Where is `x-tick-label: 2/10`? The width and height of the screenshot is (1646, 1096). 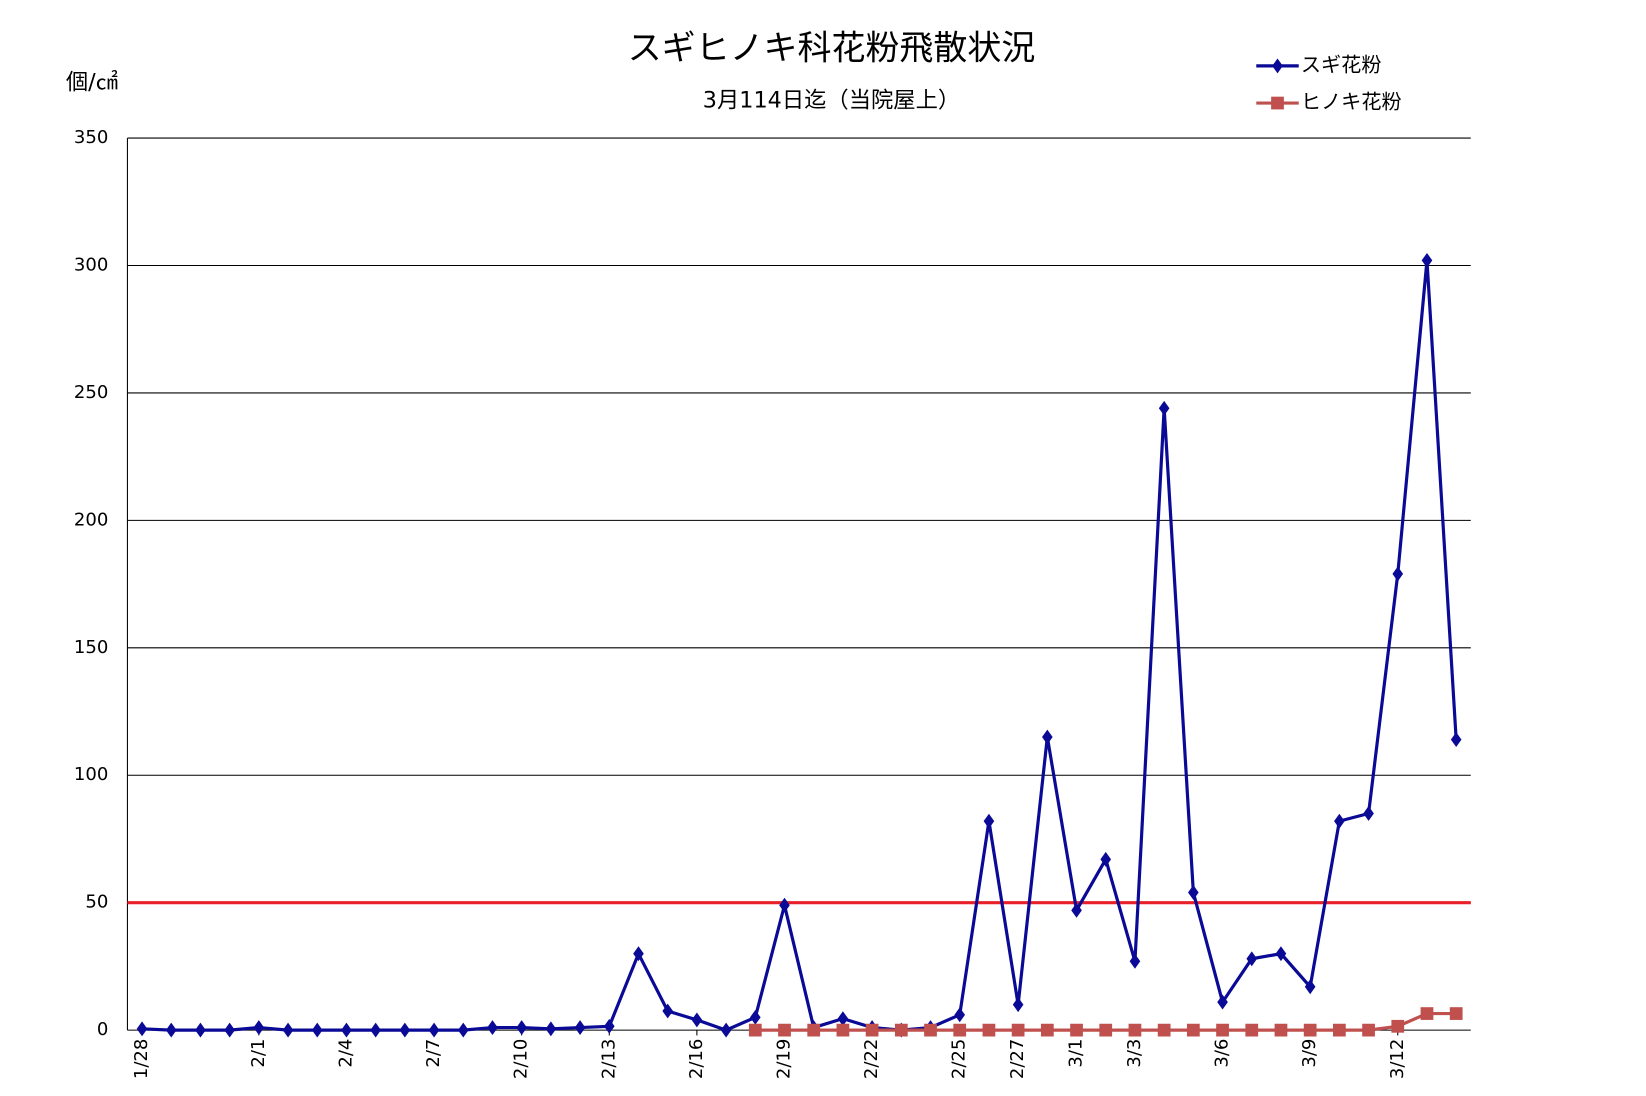 x-tick-label: 2/10 is located at coordinates (521, 1059).